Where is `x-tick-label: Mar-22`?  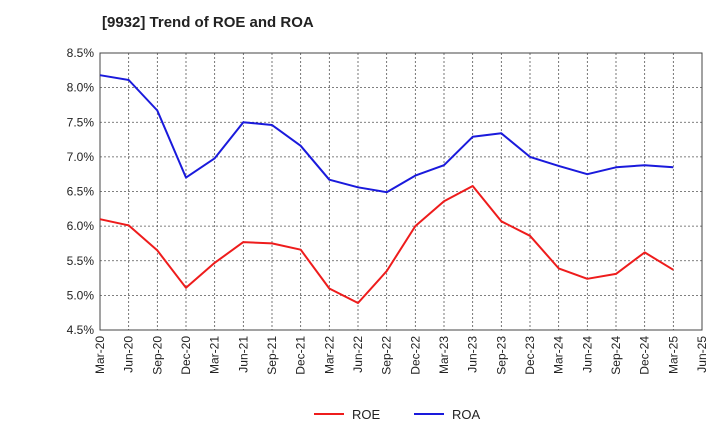
x-tick-label: Mar-22 is located at coordinates (329, 355).